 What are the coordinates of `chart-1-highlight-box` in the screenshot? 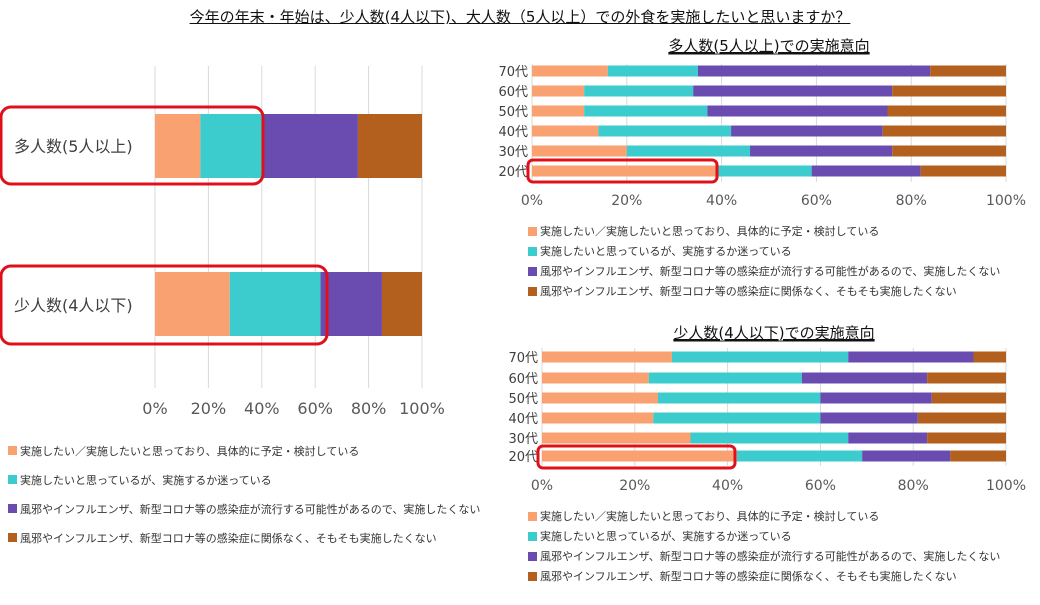 It's located at (622, 171).